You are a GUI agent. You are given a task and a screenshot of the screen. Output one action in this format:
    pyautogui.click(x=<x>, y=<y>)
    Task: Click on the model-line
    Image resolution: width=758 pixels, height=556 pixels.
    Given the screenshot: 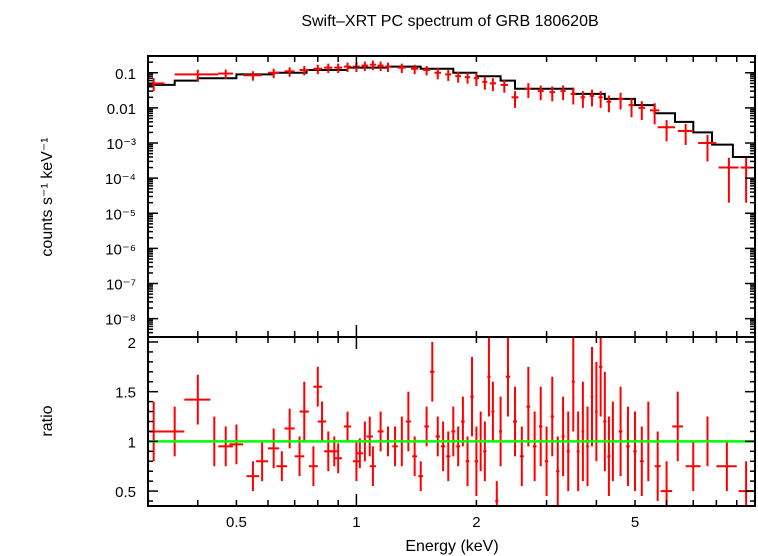 What is the action you would take?
    pyautogui.click(x=451, y=111)
    